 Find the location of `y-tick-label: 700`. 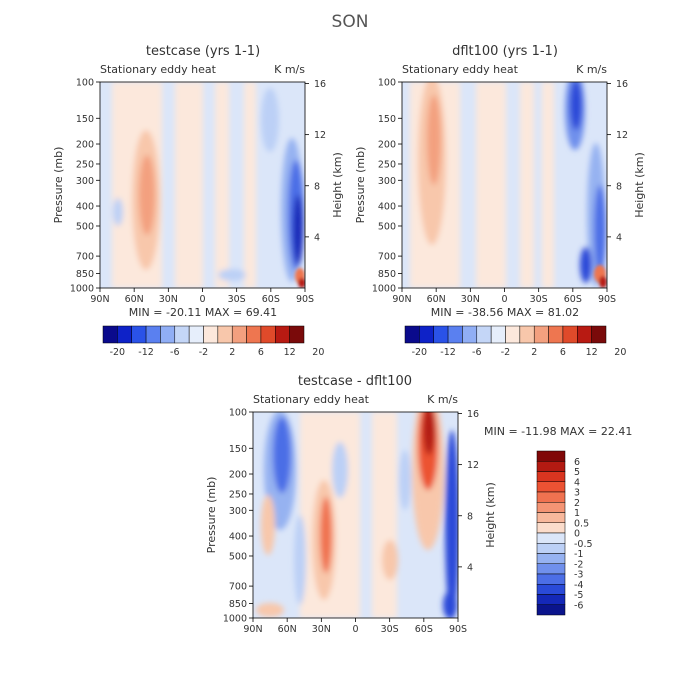

y-tick-label: 700 is located at coordinates (238, 587).